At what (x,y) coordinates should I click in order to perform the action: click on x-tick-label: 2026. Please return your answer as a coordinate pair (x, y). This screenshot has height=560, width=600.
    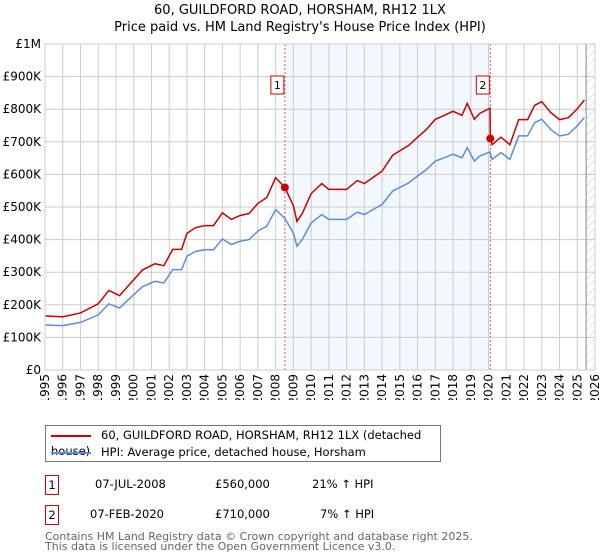
    Looking at the image, I should click on (594, 387).